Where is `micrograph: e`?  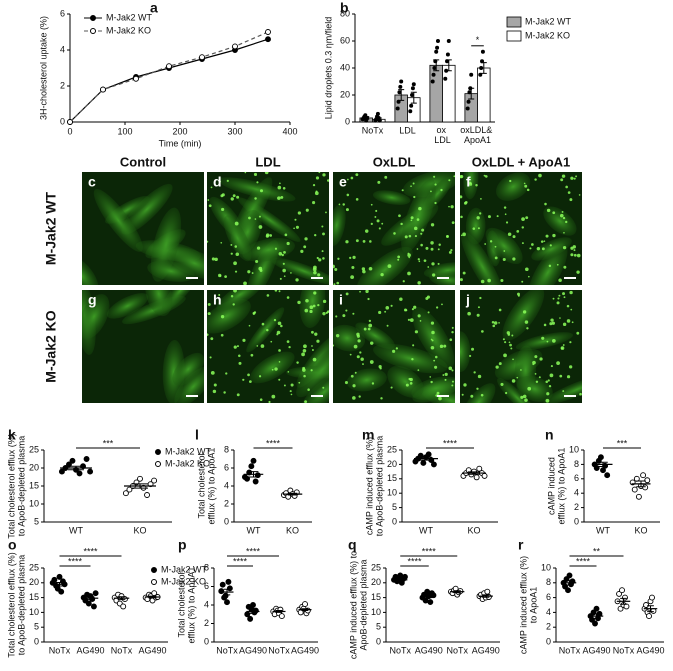
micrograph: e is located at coordinates (394, 228).